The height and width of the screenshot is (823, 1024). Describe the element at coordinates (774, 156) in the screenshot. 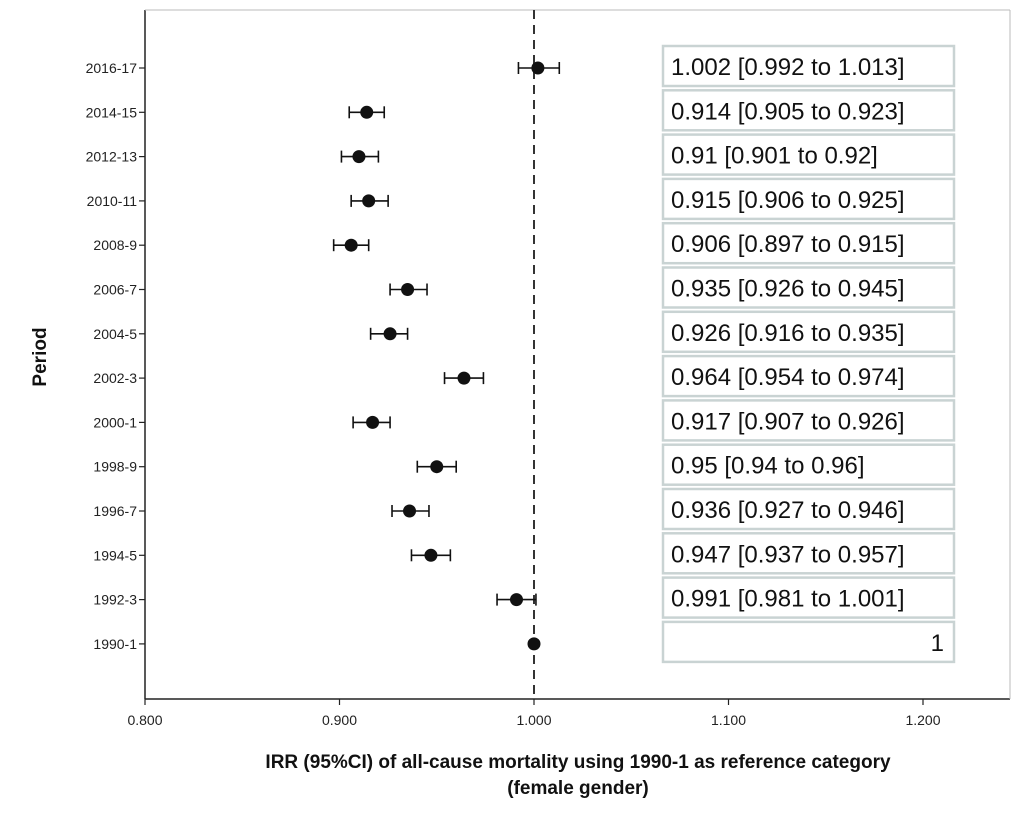

I see `ci-table-text: 0.91 [0.901 to 0.92]` at that location.